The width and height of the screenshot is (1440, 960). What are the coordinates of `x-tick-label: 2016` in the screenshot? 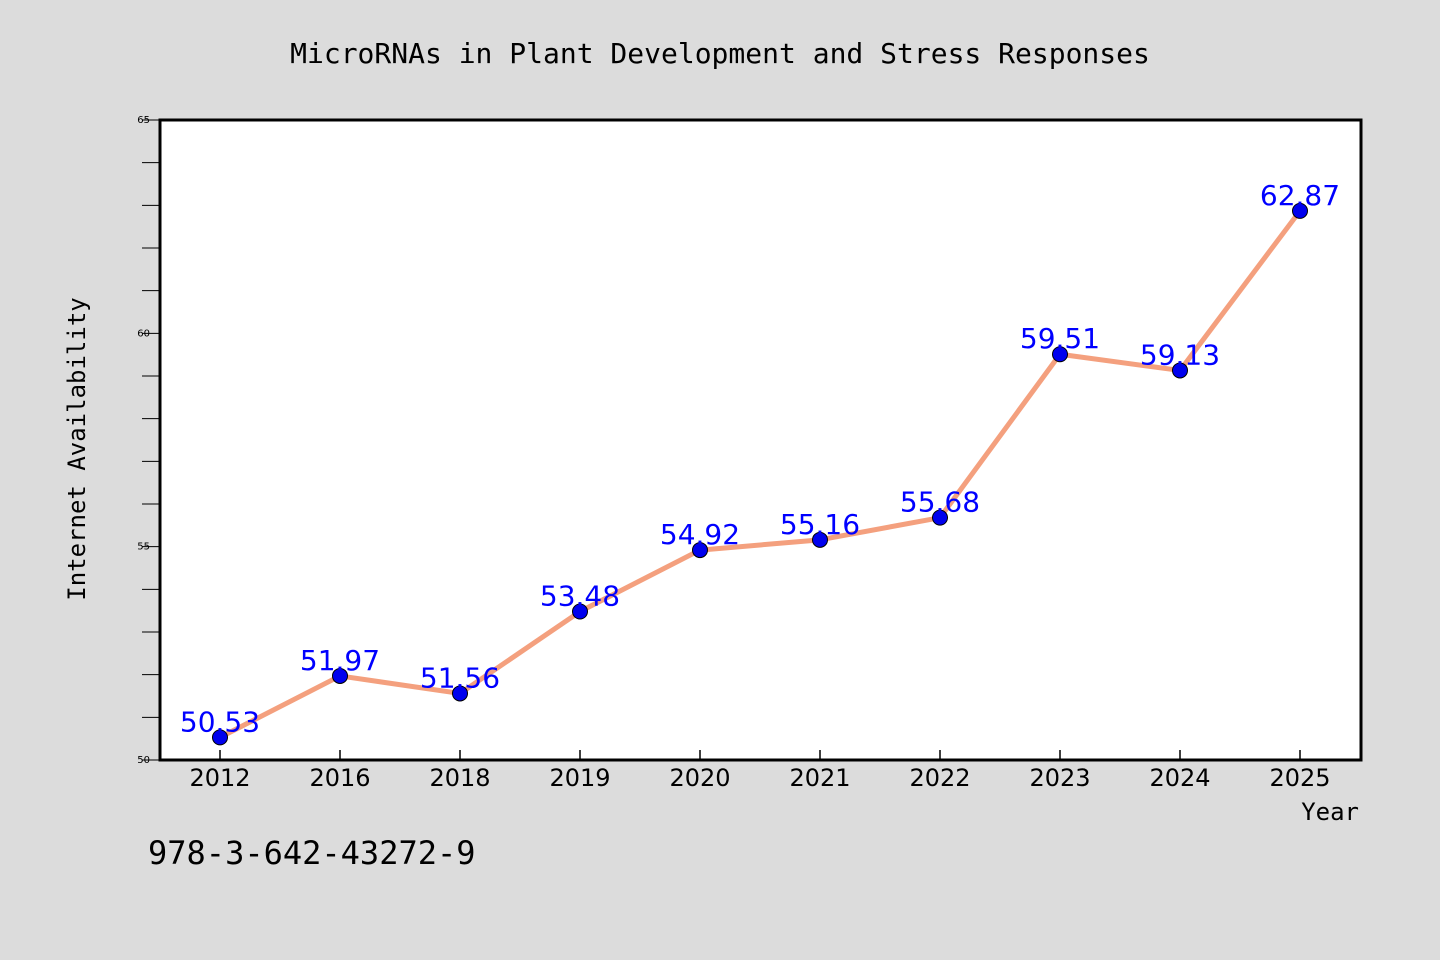 It's located at (339, 778).